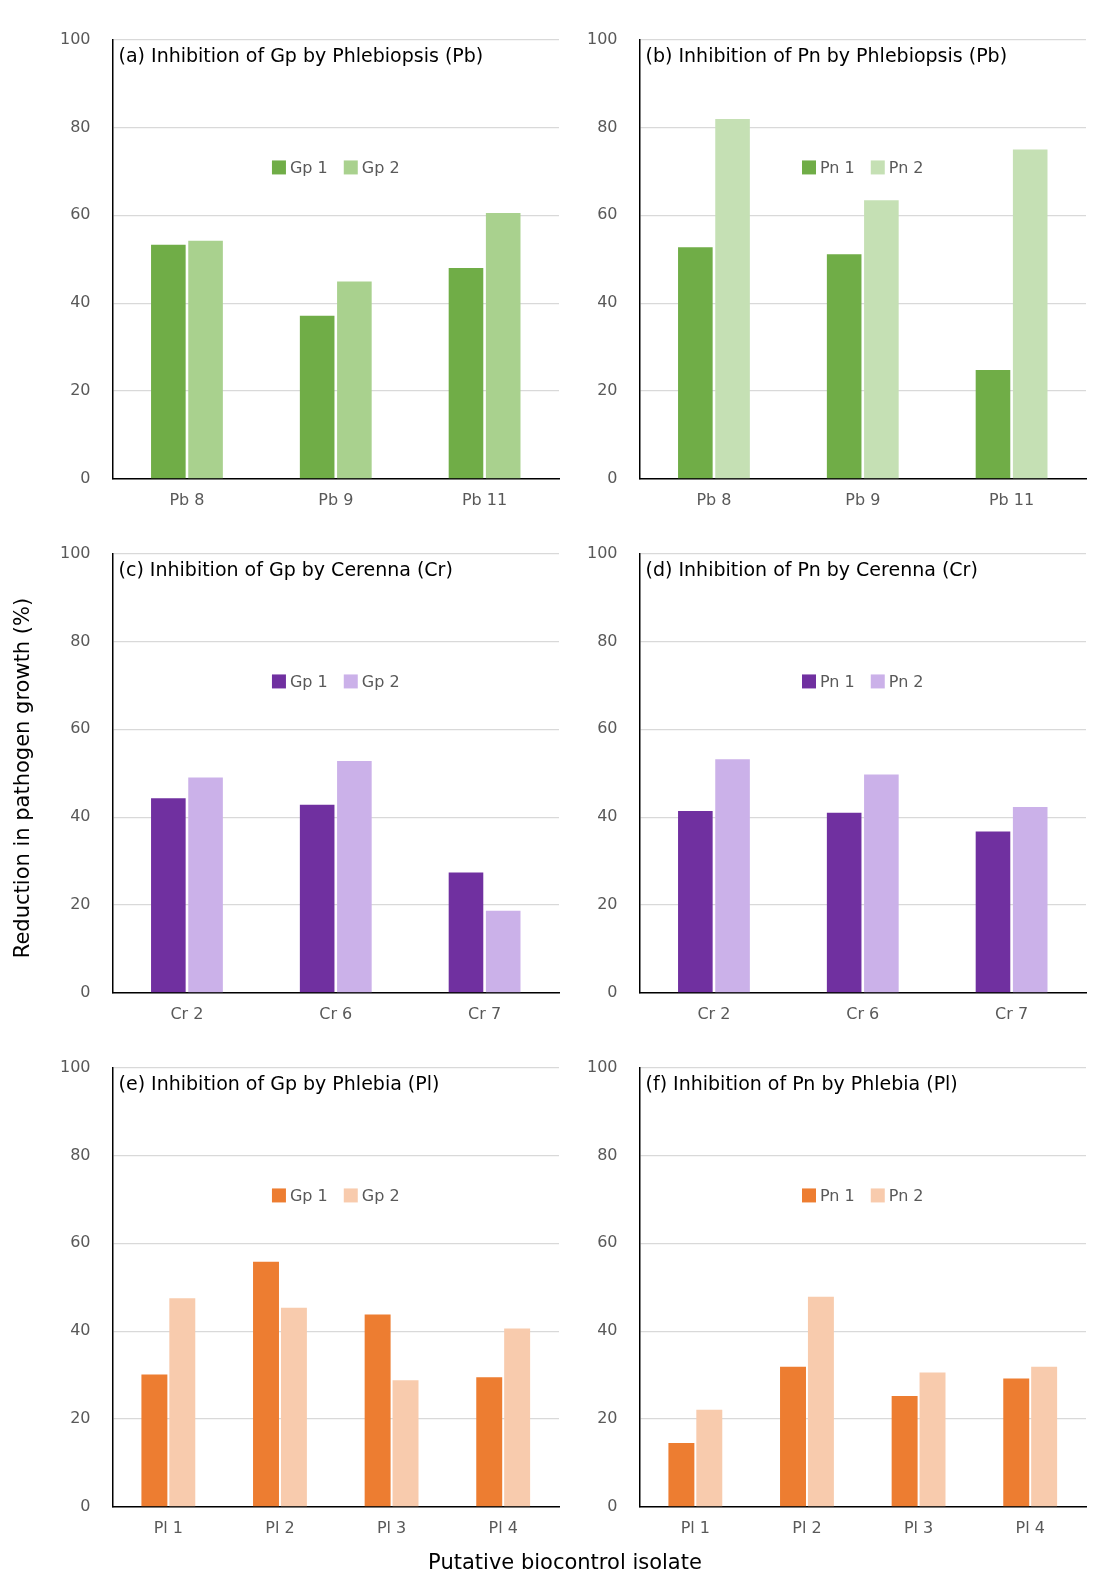  Describe the element at coordinates (22, 778) in the screenshot. I see `y-axis-title: Reduction in pathogen growth (%)` at that location.